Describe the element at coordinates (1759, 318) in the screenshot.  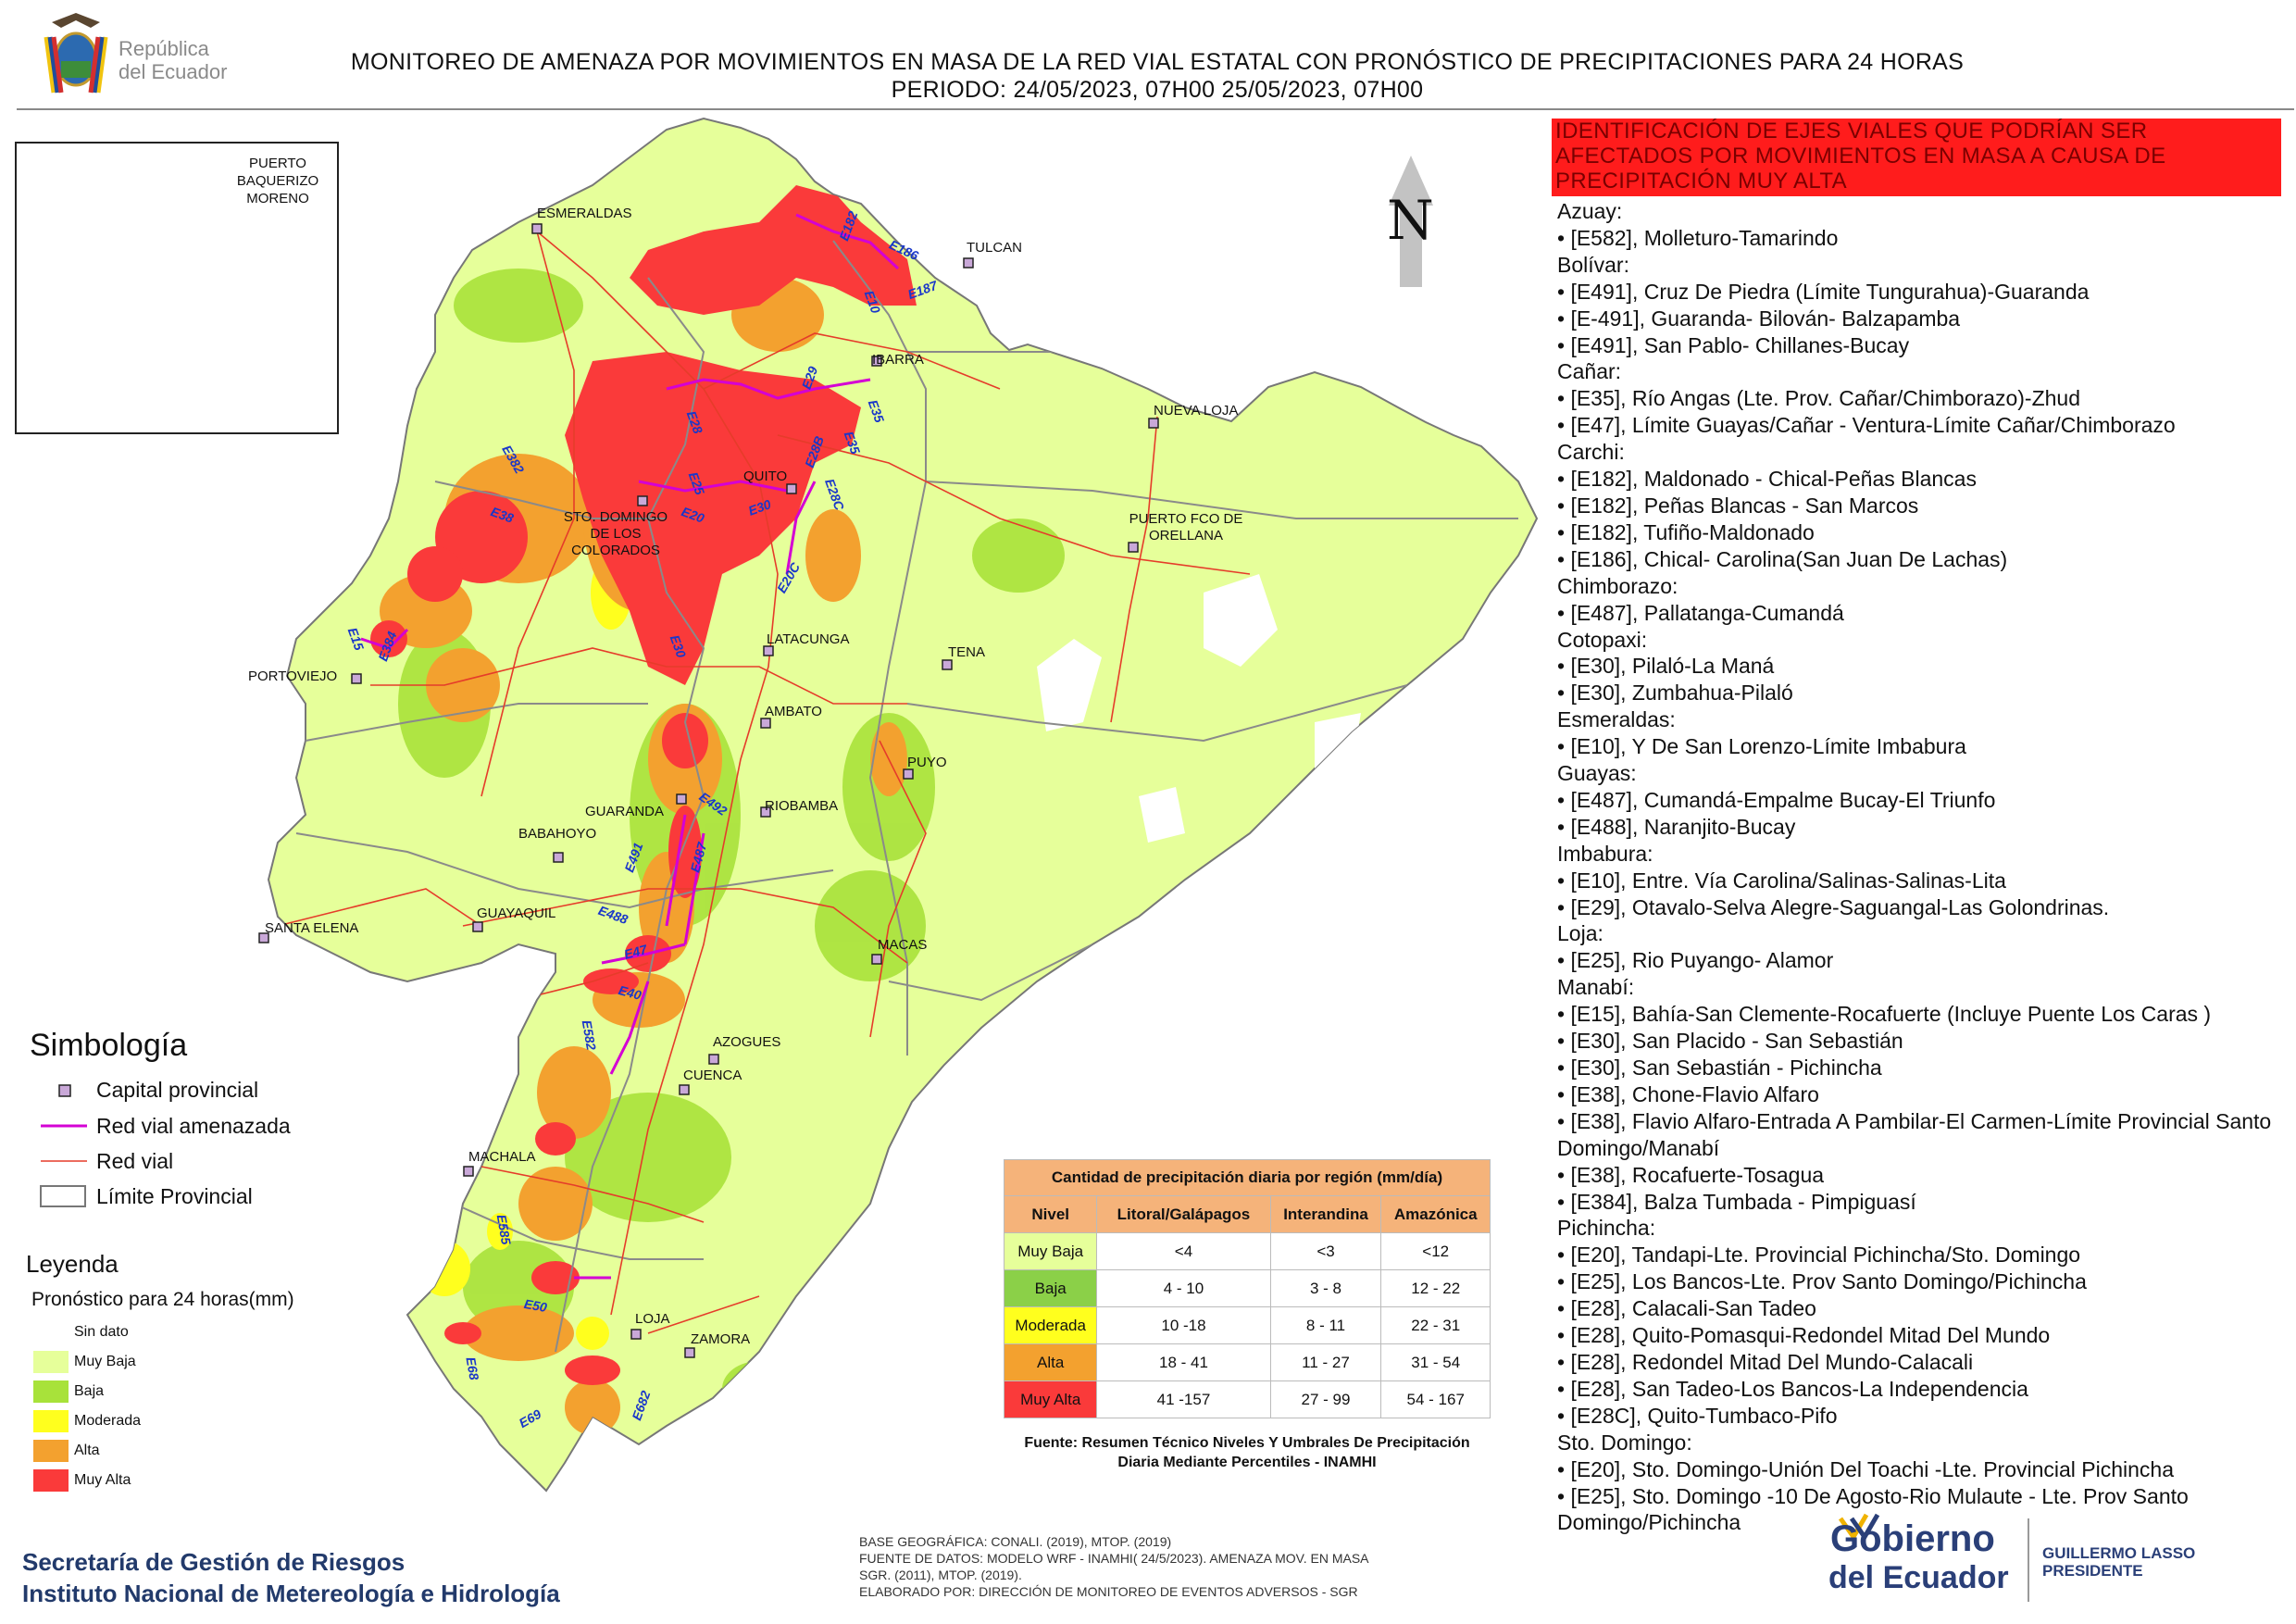
I see `list-line: • [E-491], Guaranda- Bilován- Balzapamba` at that location.